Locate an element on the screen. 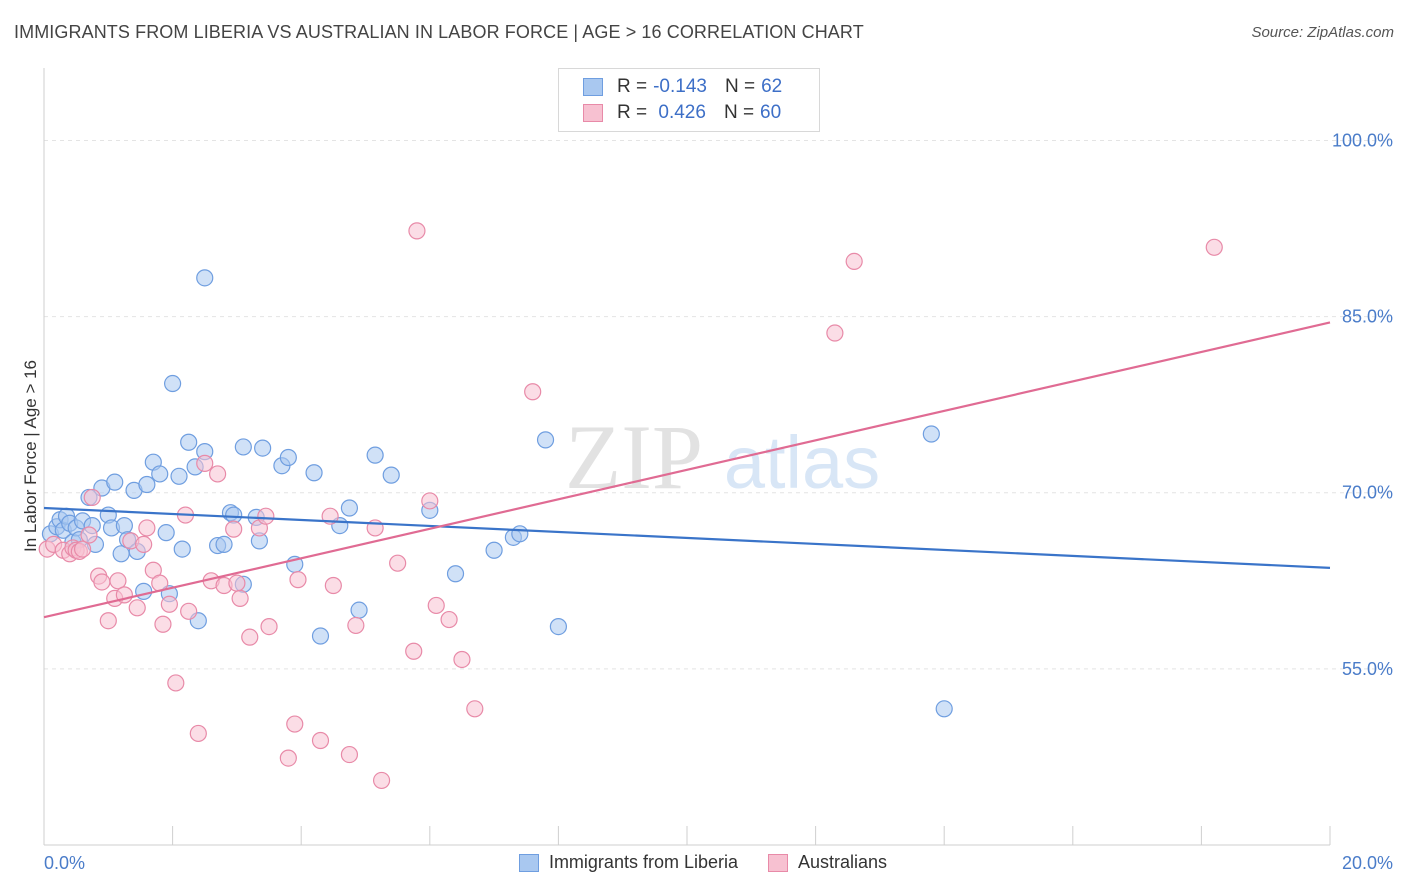 Image resolution: width=1406 pixels, height=892 pixels. legend-n-value: 62 is located at coordinates (772, 86).